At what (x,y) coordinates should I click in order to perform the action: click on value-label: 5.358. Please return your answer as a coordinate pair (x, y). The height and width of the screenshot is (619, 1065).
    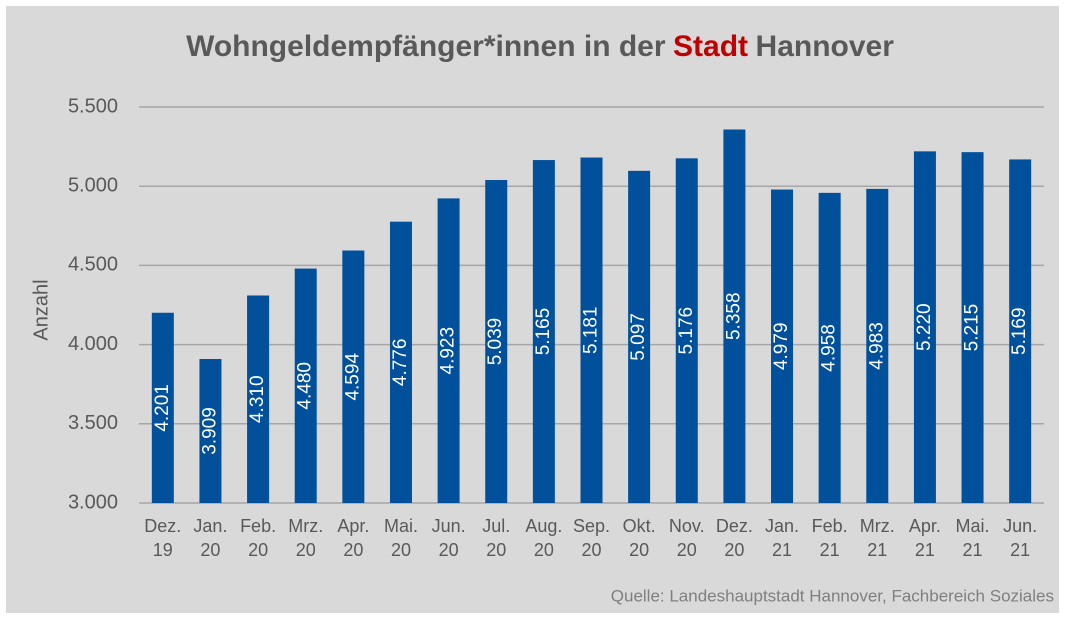
    Looking at the image, I should click on (733, 316).